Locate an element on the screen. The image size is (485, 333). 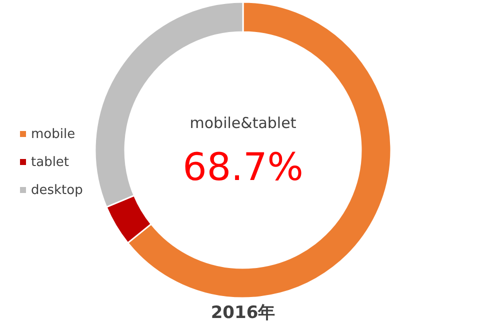
text: 2016年 is located at coordinates (243, 313).